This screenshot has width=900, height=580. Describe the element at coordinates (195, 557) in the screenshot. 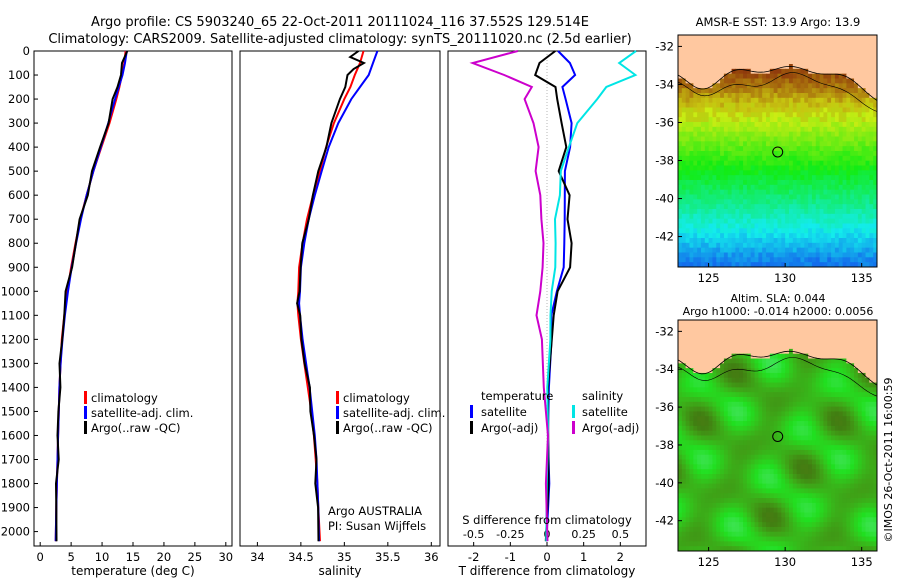

I see `x-tick-label: 25` at that location.